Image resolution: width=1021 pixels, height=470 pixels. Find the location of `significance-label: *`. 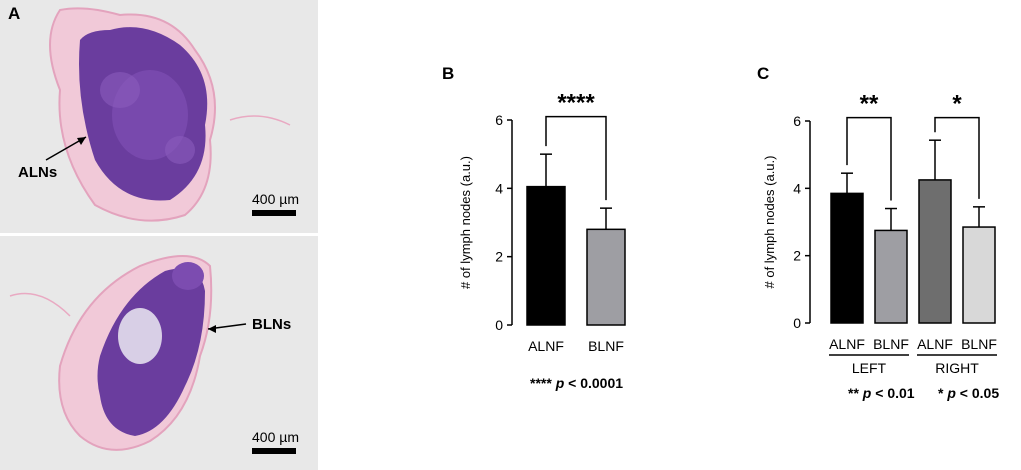

significance-label: * is located at coordinates (957, 104).